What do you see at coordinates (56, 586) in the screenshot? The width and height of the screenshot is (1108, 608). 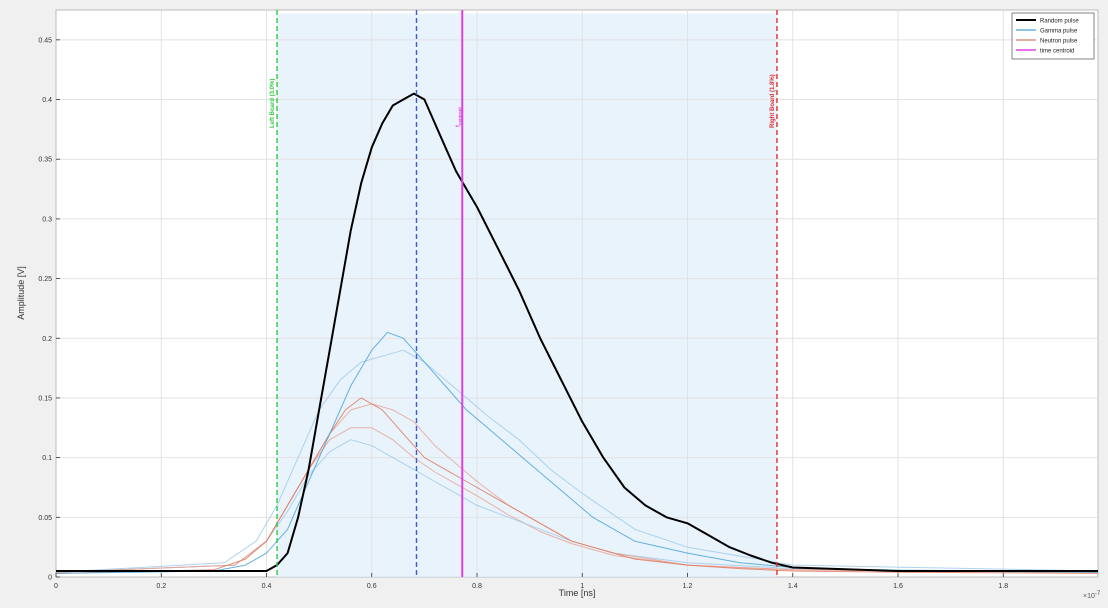 I see `x-tick-label: 0` at bounding box center [56, 586].